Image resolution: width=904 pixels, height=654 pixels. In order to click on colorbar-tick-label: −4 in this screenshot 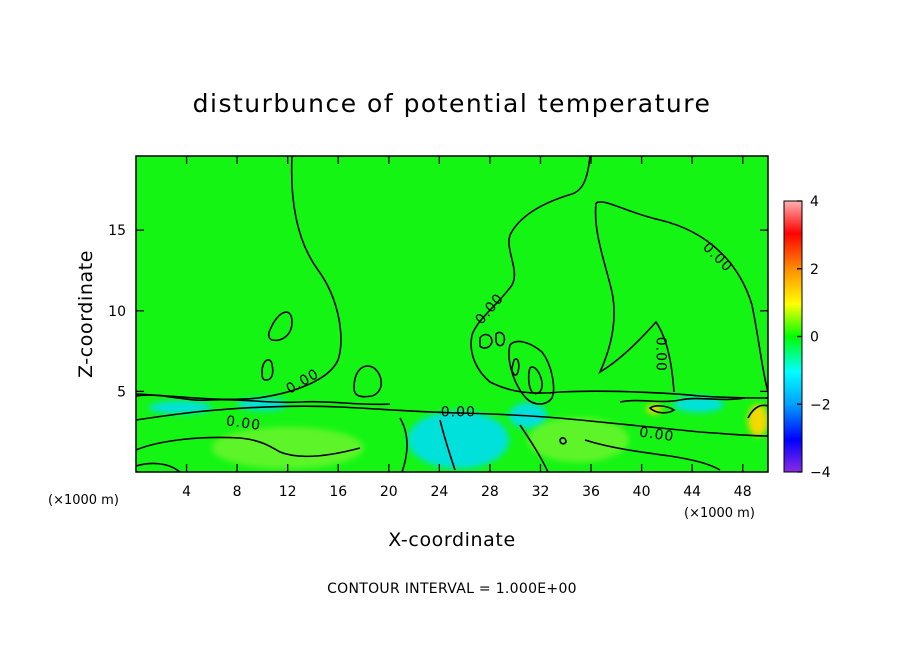, I will do `click(820, 473)`.